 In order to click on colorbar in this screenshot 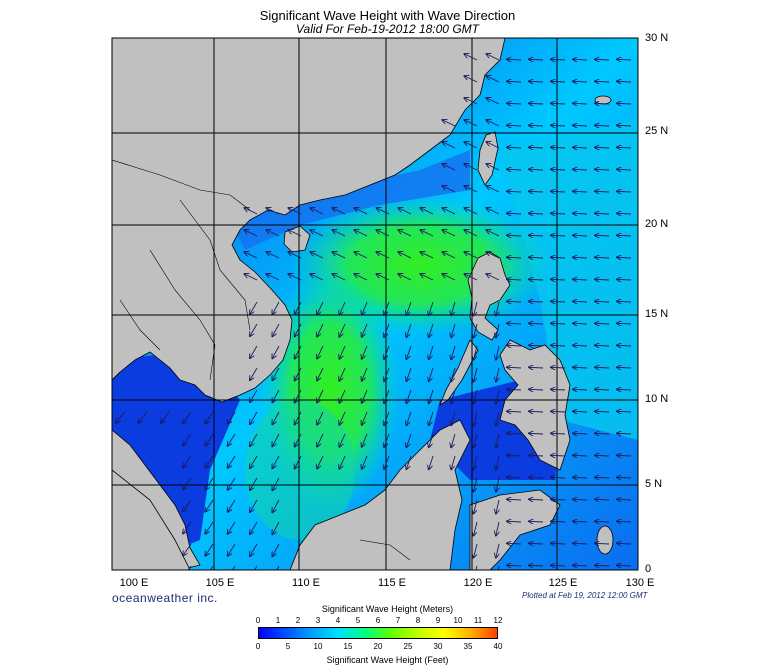, I will do `click(378, 633)`.